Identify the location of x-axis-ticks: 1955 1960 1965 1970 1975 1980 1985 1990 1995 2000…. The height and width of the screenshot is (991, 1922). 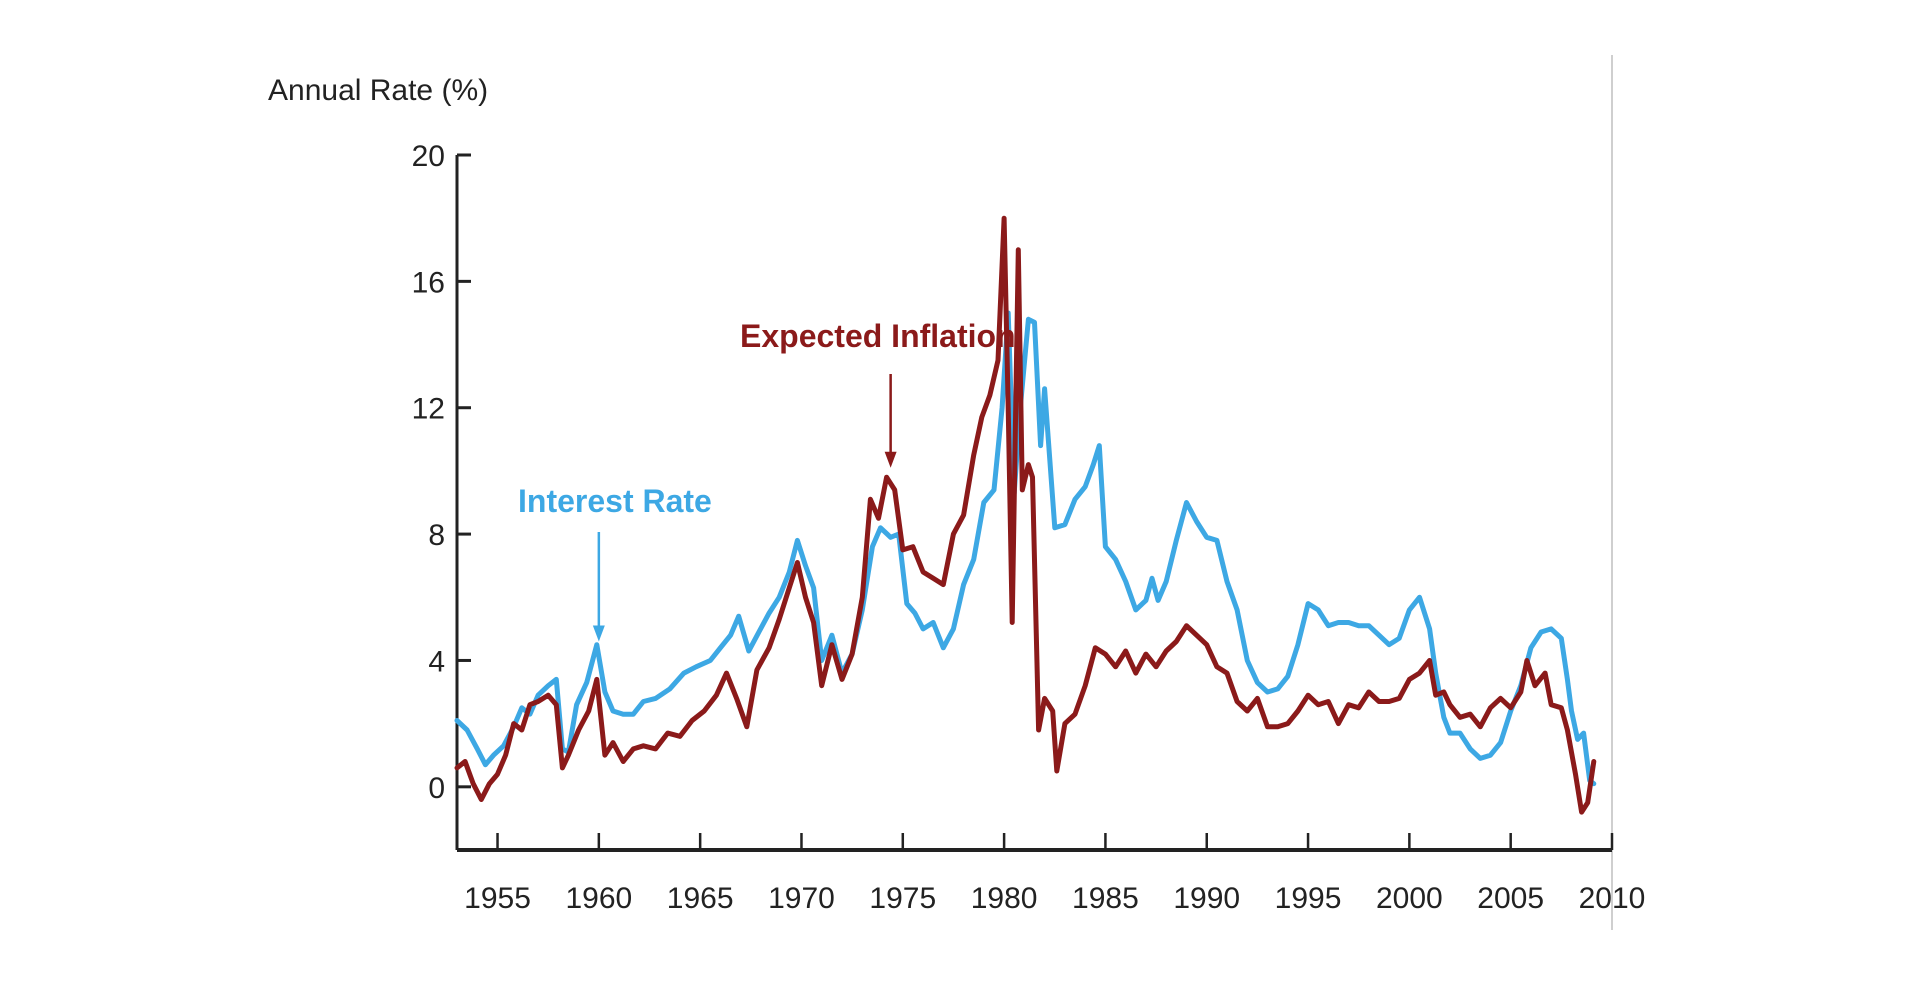
(1054, 874).